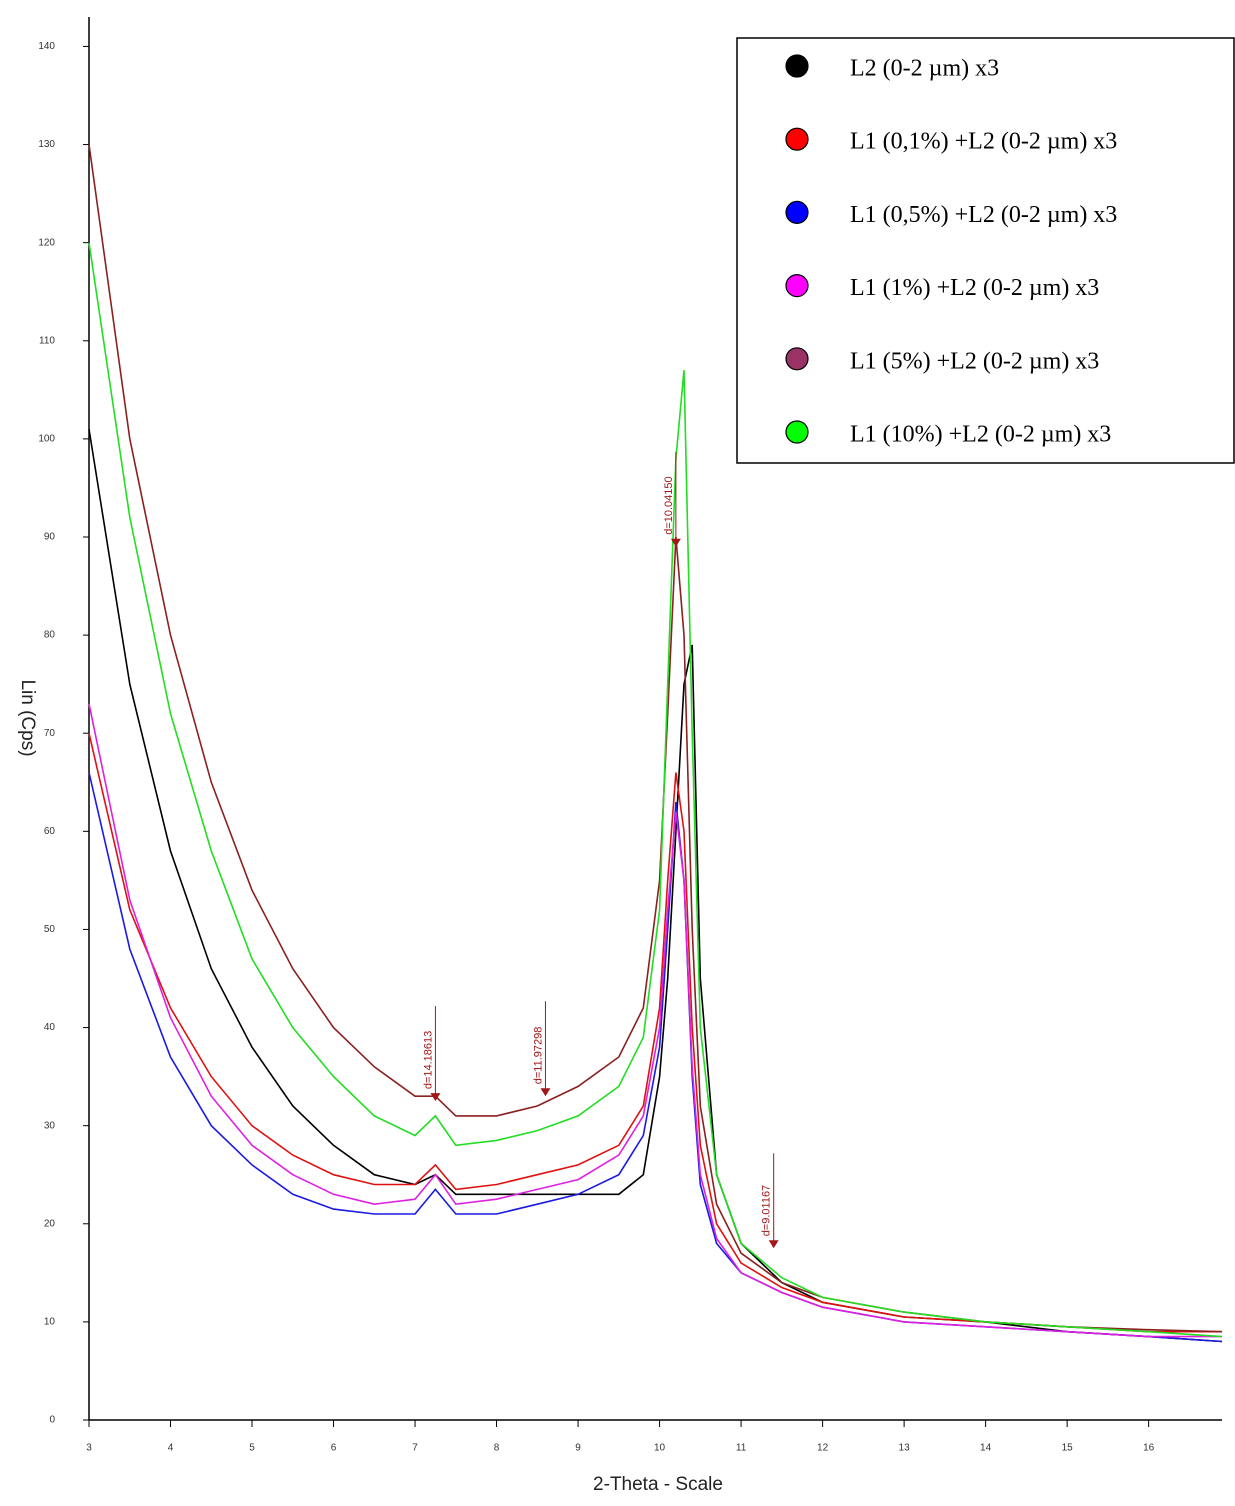 This screenshot has width=1235, height=1506. I want to click on y-tick-label: 100, so click(46, 439).